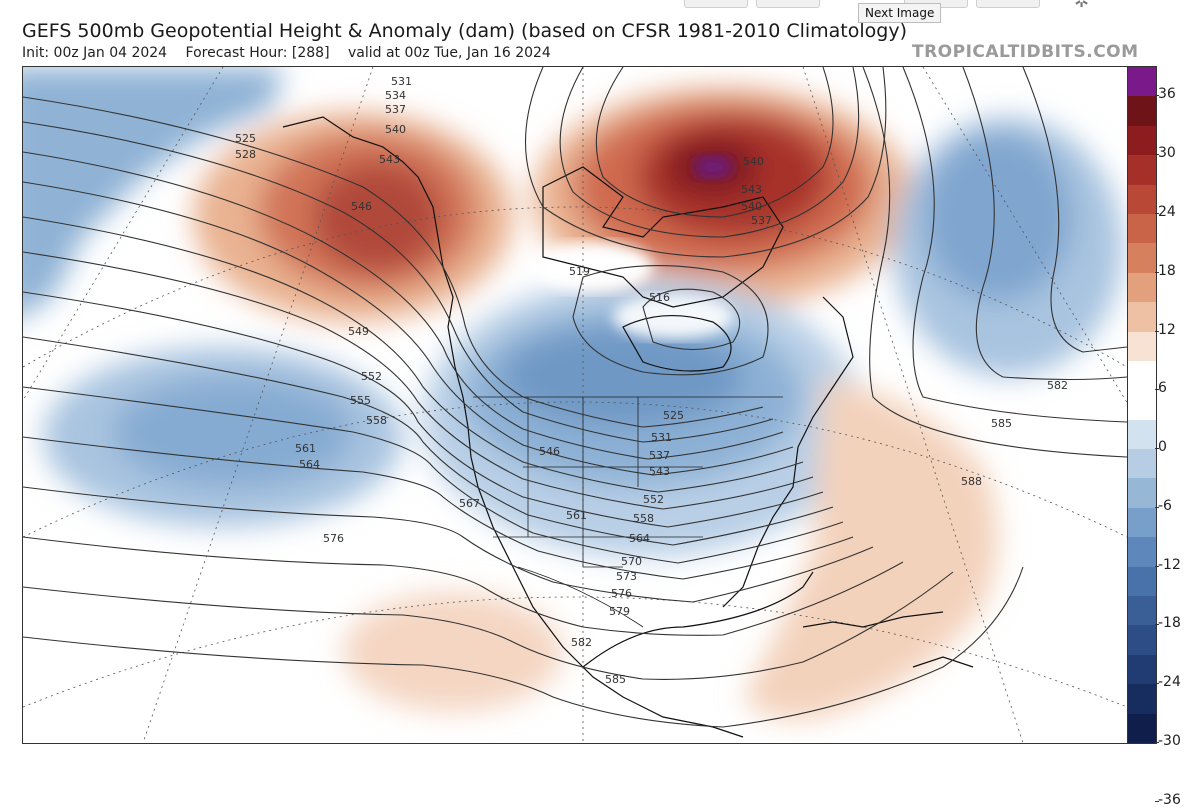 The height and width of the screenshot is (808, 1200). I want to click on brand-watermark: TROPICALTIDBITS.COM, so click(1025, 52).